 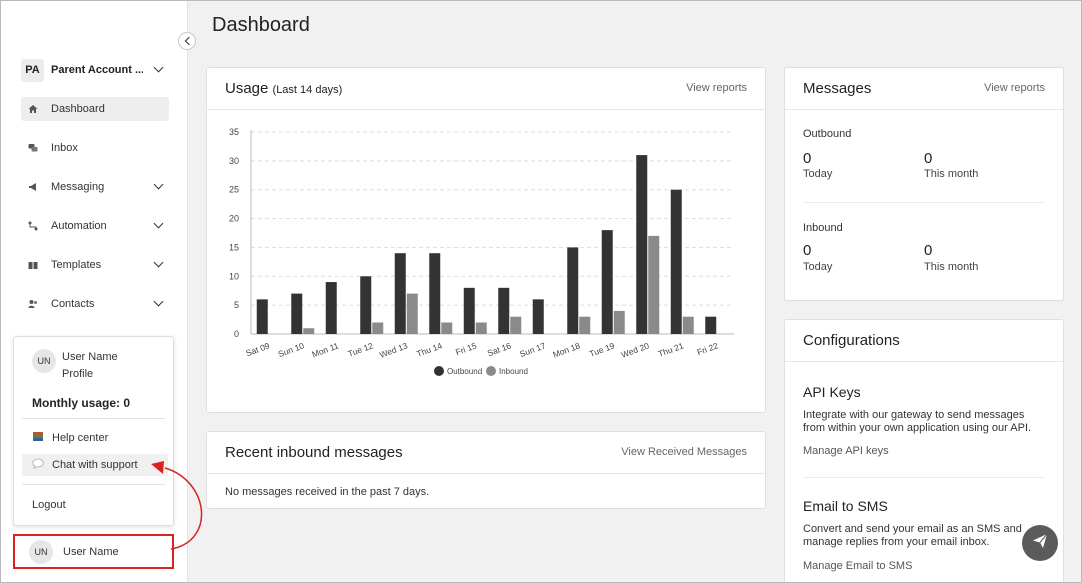 What do you see at coordinates (76, 265) in the screenshot?
I see `sidebar-item-label: Templates` at bounding box center [76, 265].